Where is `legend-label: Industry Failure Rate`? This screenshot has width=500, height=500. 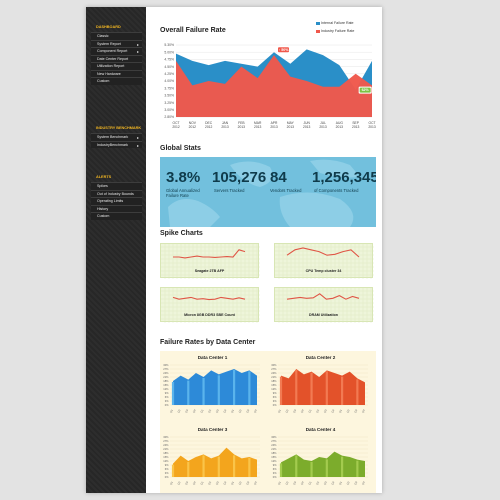
legend-label: Industry Failure Rate is located at coordinates (338, 31).